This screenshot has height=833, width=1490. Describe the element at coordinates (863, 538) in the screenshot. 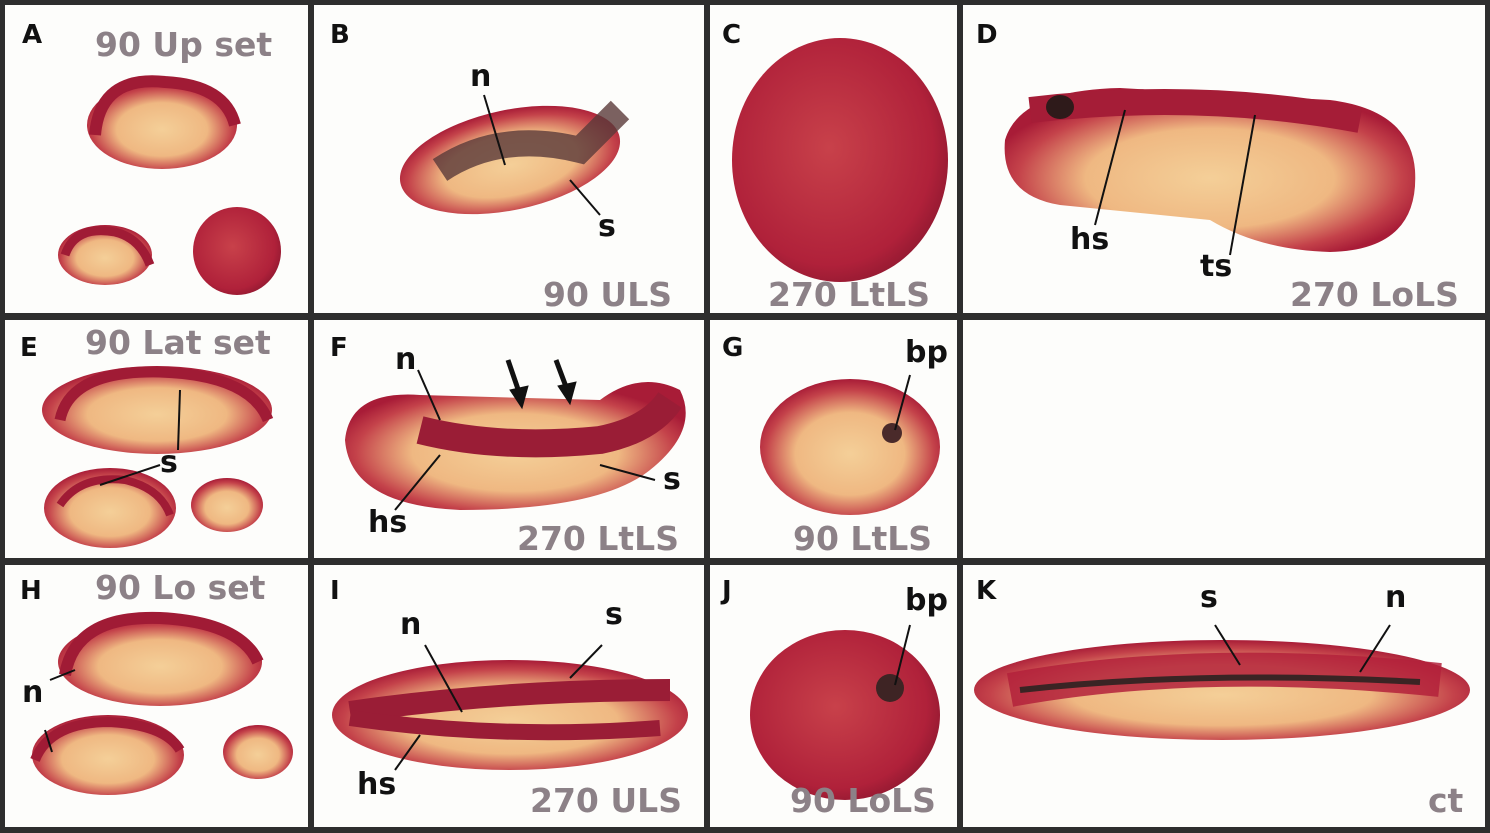

I see `condition-label: 90 LtLS` at that location.